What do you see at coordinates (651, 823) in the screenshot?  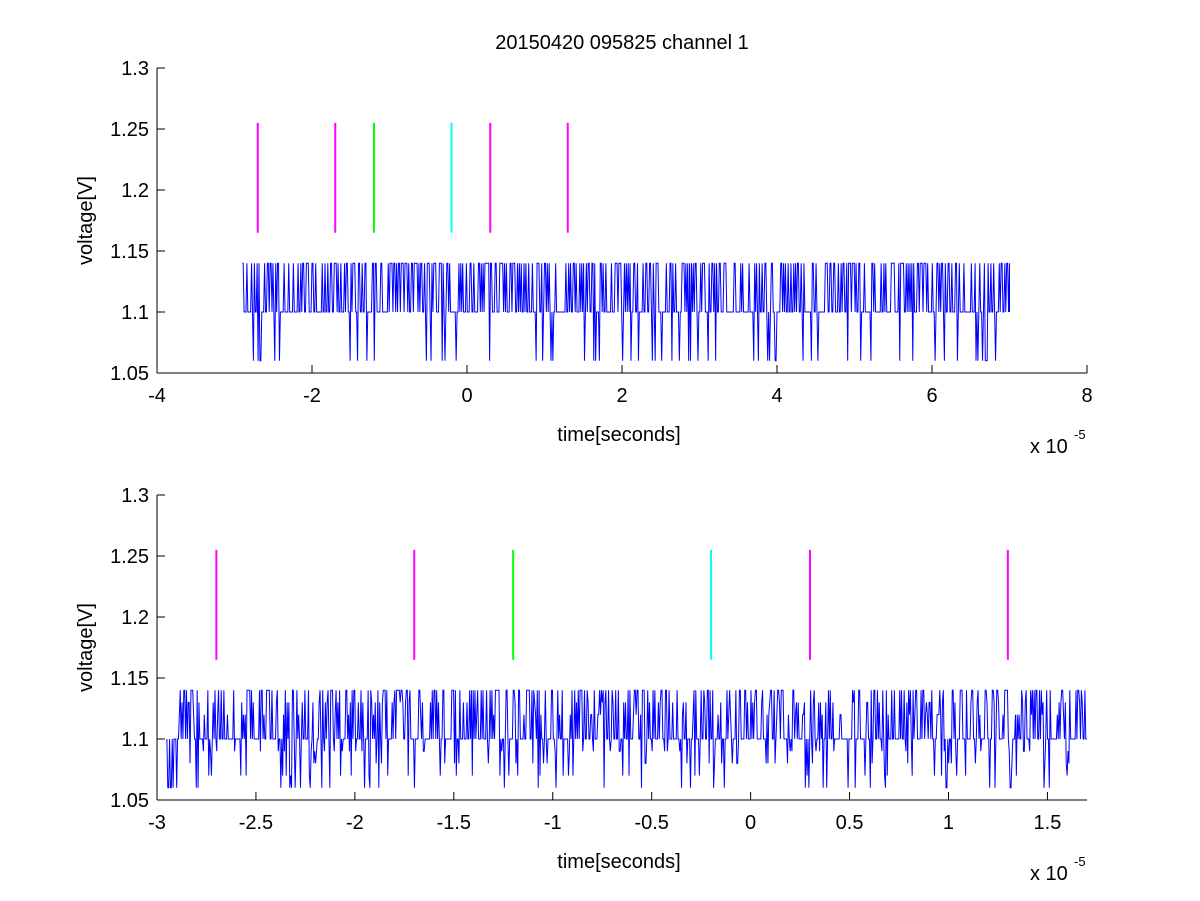 I see `x-tick-label: -0.5` at bounding box center [651, 823].